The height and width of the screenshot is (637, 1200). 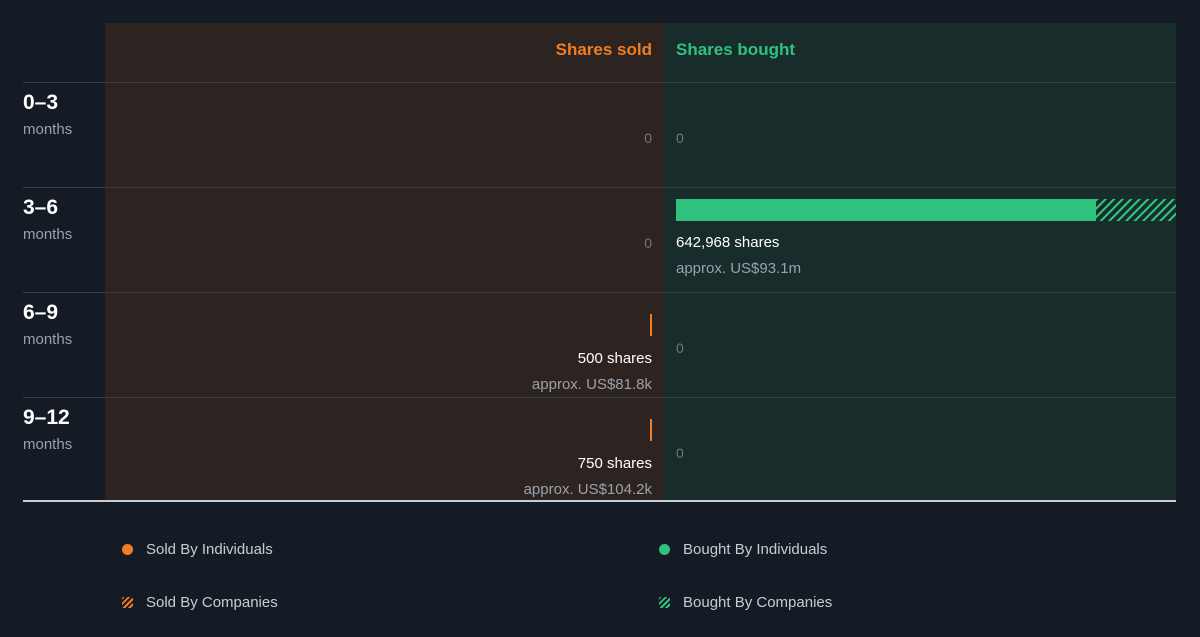 I want to click on legend-item: Bought By Companies, so click(x=745, y=602).